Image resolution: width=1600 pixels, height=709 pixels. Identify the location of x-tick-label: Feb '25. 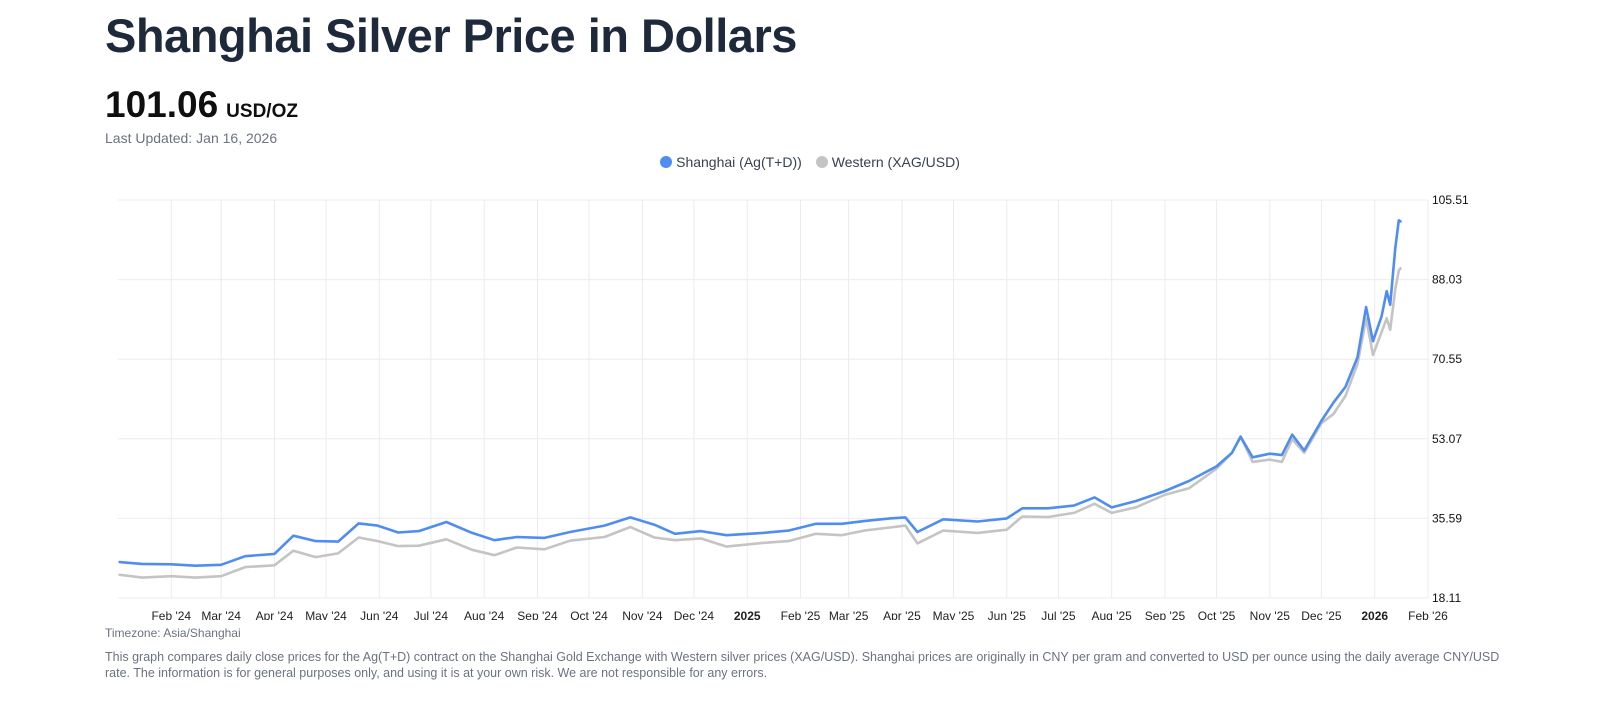
(801, 614).